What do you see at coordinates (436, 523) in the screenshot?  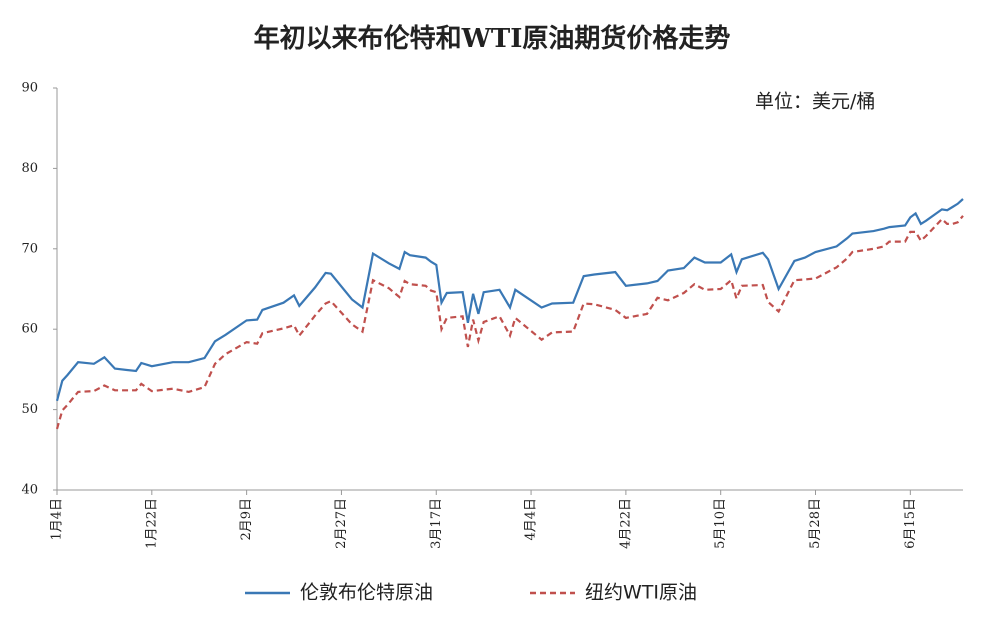 I see `x-tick-label: 3月17日` at bounding box center [436, 523].